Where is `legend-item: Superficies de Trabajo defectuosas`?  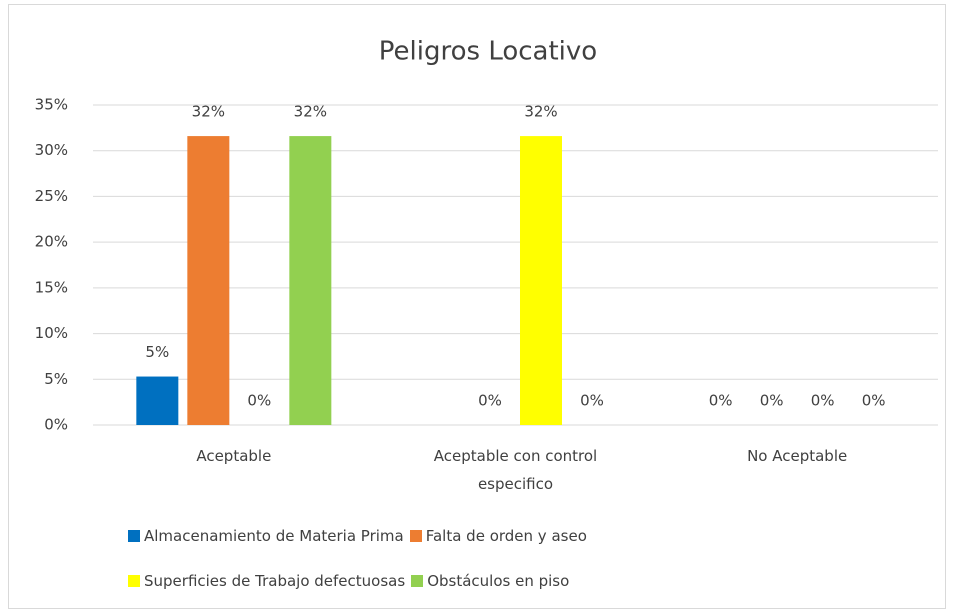
legend-item: Superficies de Trabajo defectuosas is located at coordinates (266, 581).